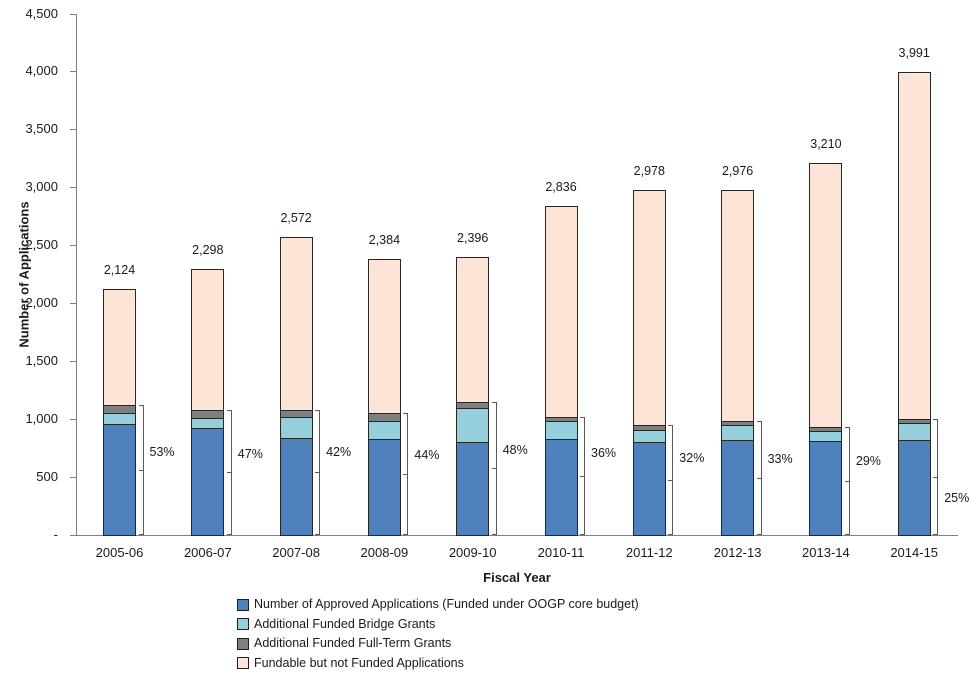 The height and width of the screenshot is (674, 973). I want to click on bar-total-label: 3,991, so click(914, 53).